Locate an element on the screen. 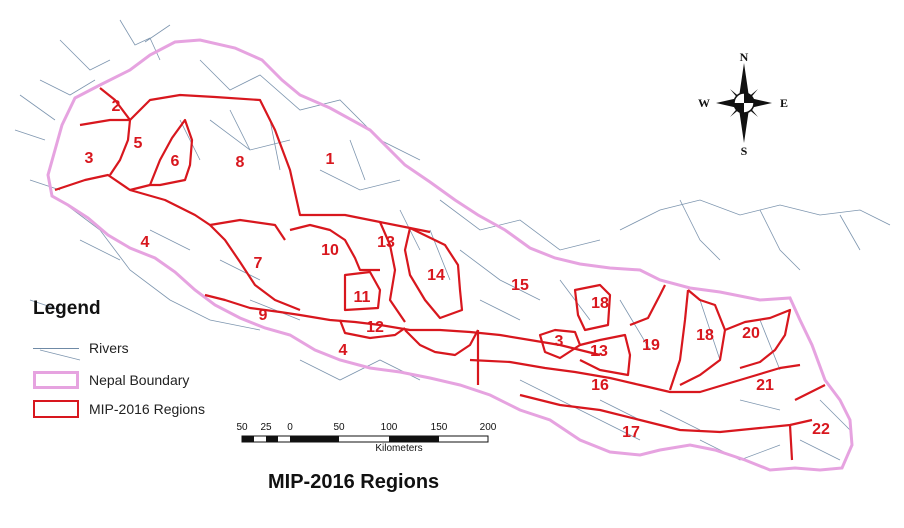 This screenshot has height=528, width=904. map-title: MIP-2016 Regions is located at coordinates (354, 482).